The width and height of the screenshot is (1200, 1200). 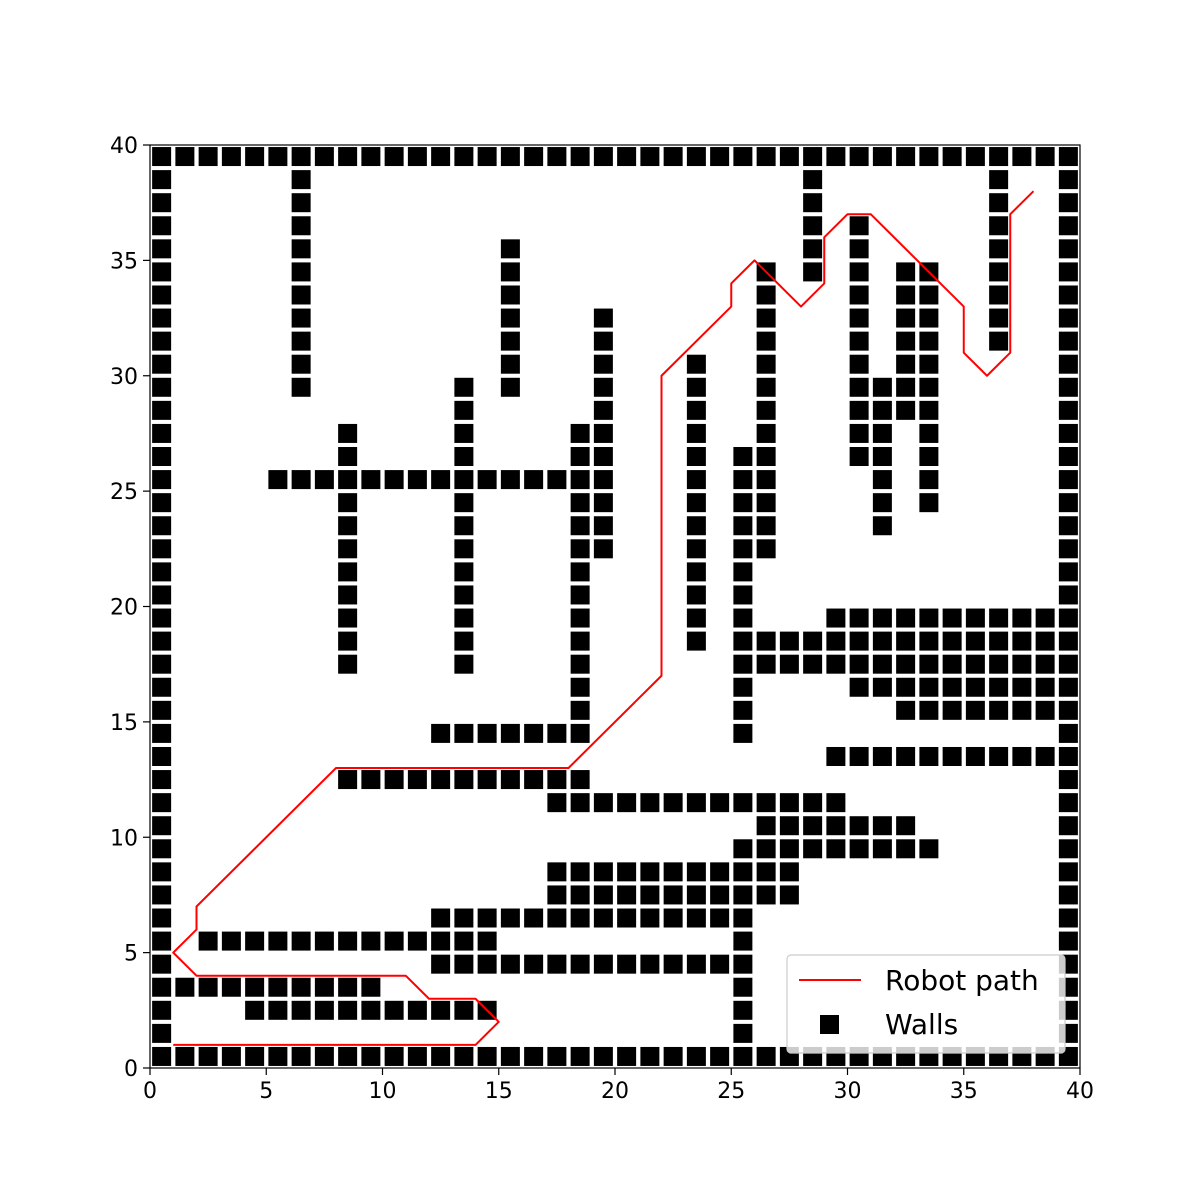 I want to click on x-tick-label: 35, so click(x=964, y=1091).